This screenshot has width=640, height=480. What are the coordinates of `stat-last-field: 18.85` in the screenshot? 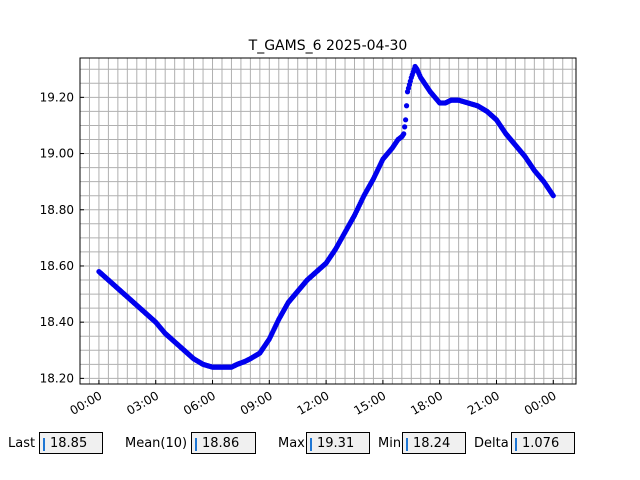 It's located at (71, 443).